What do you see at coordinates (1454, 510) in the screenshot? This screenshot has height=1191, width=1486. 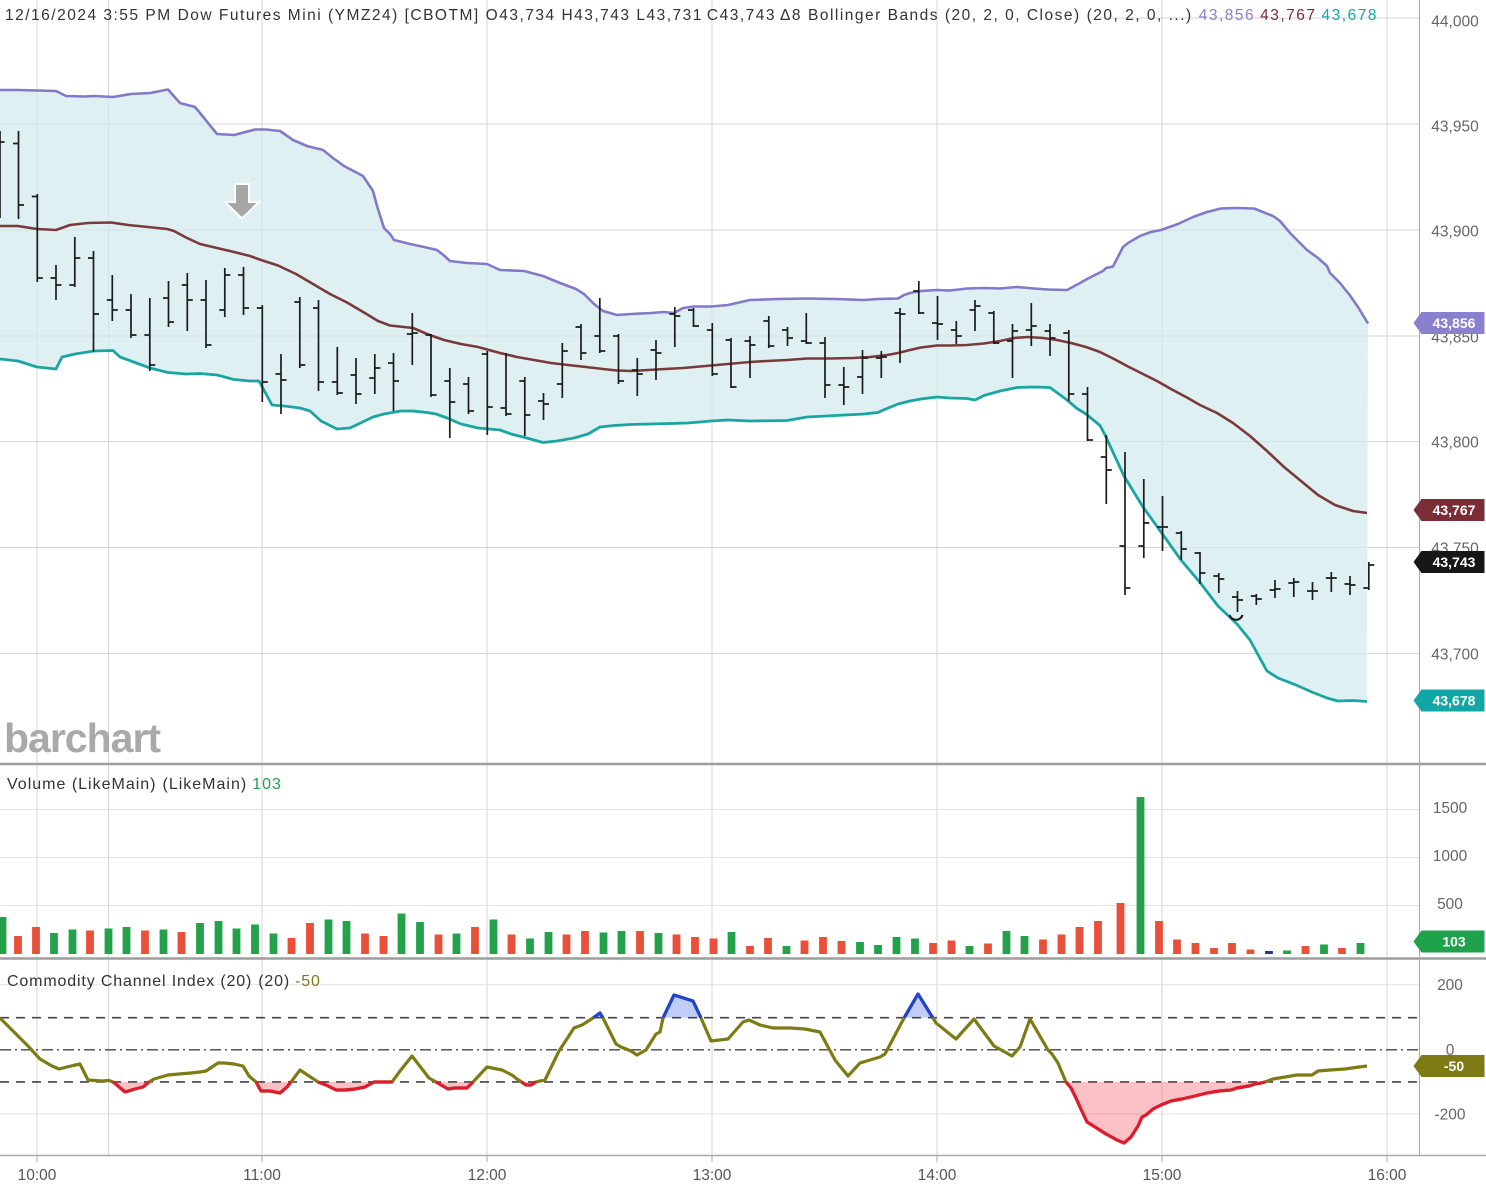 I see `svg-text: 43,767` at bounding box center [1454, 510].